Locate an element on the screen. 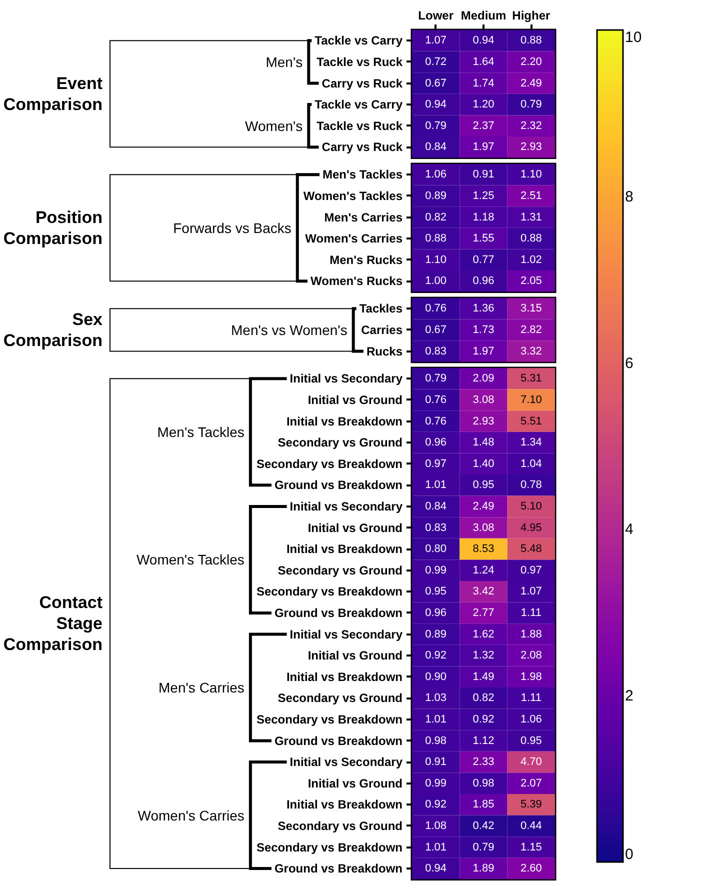  color-bar-label: 10 is located at coordinates (633, 37).